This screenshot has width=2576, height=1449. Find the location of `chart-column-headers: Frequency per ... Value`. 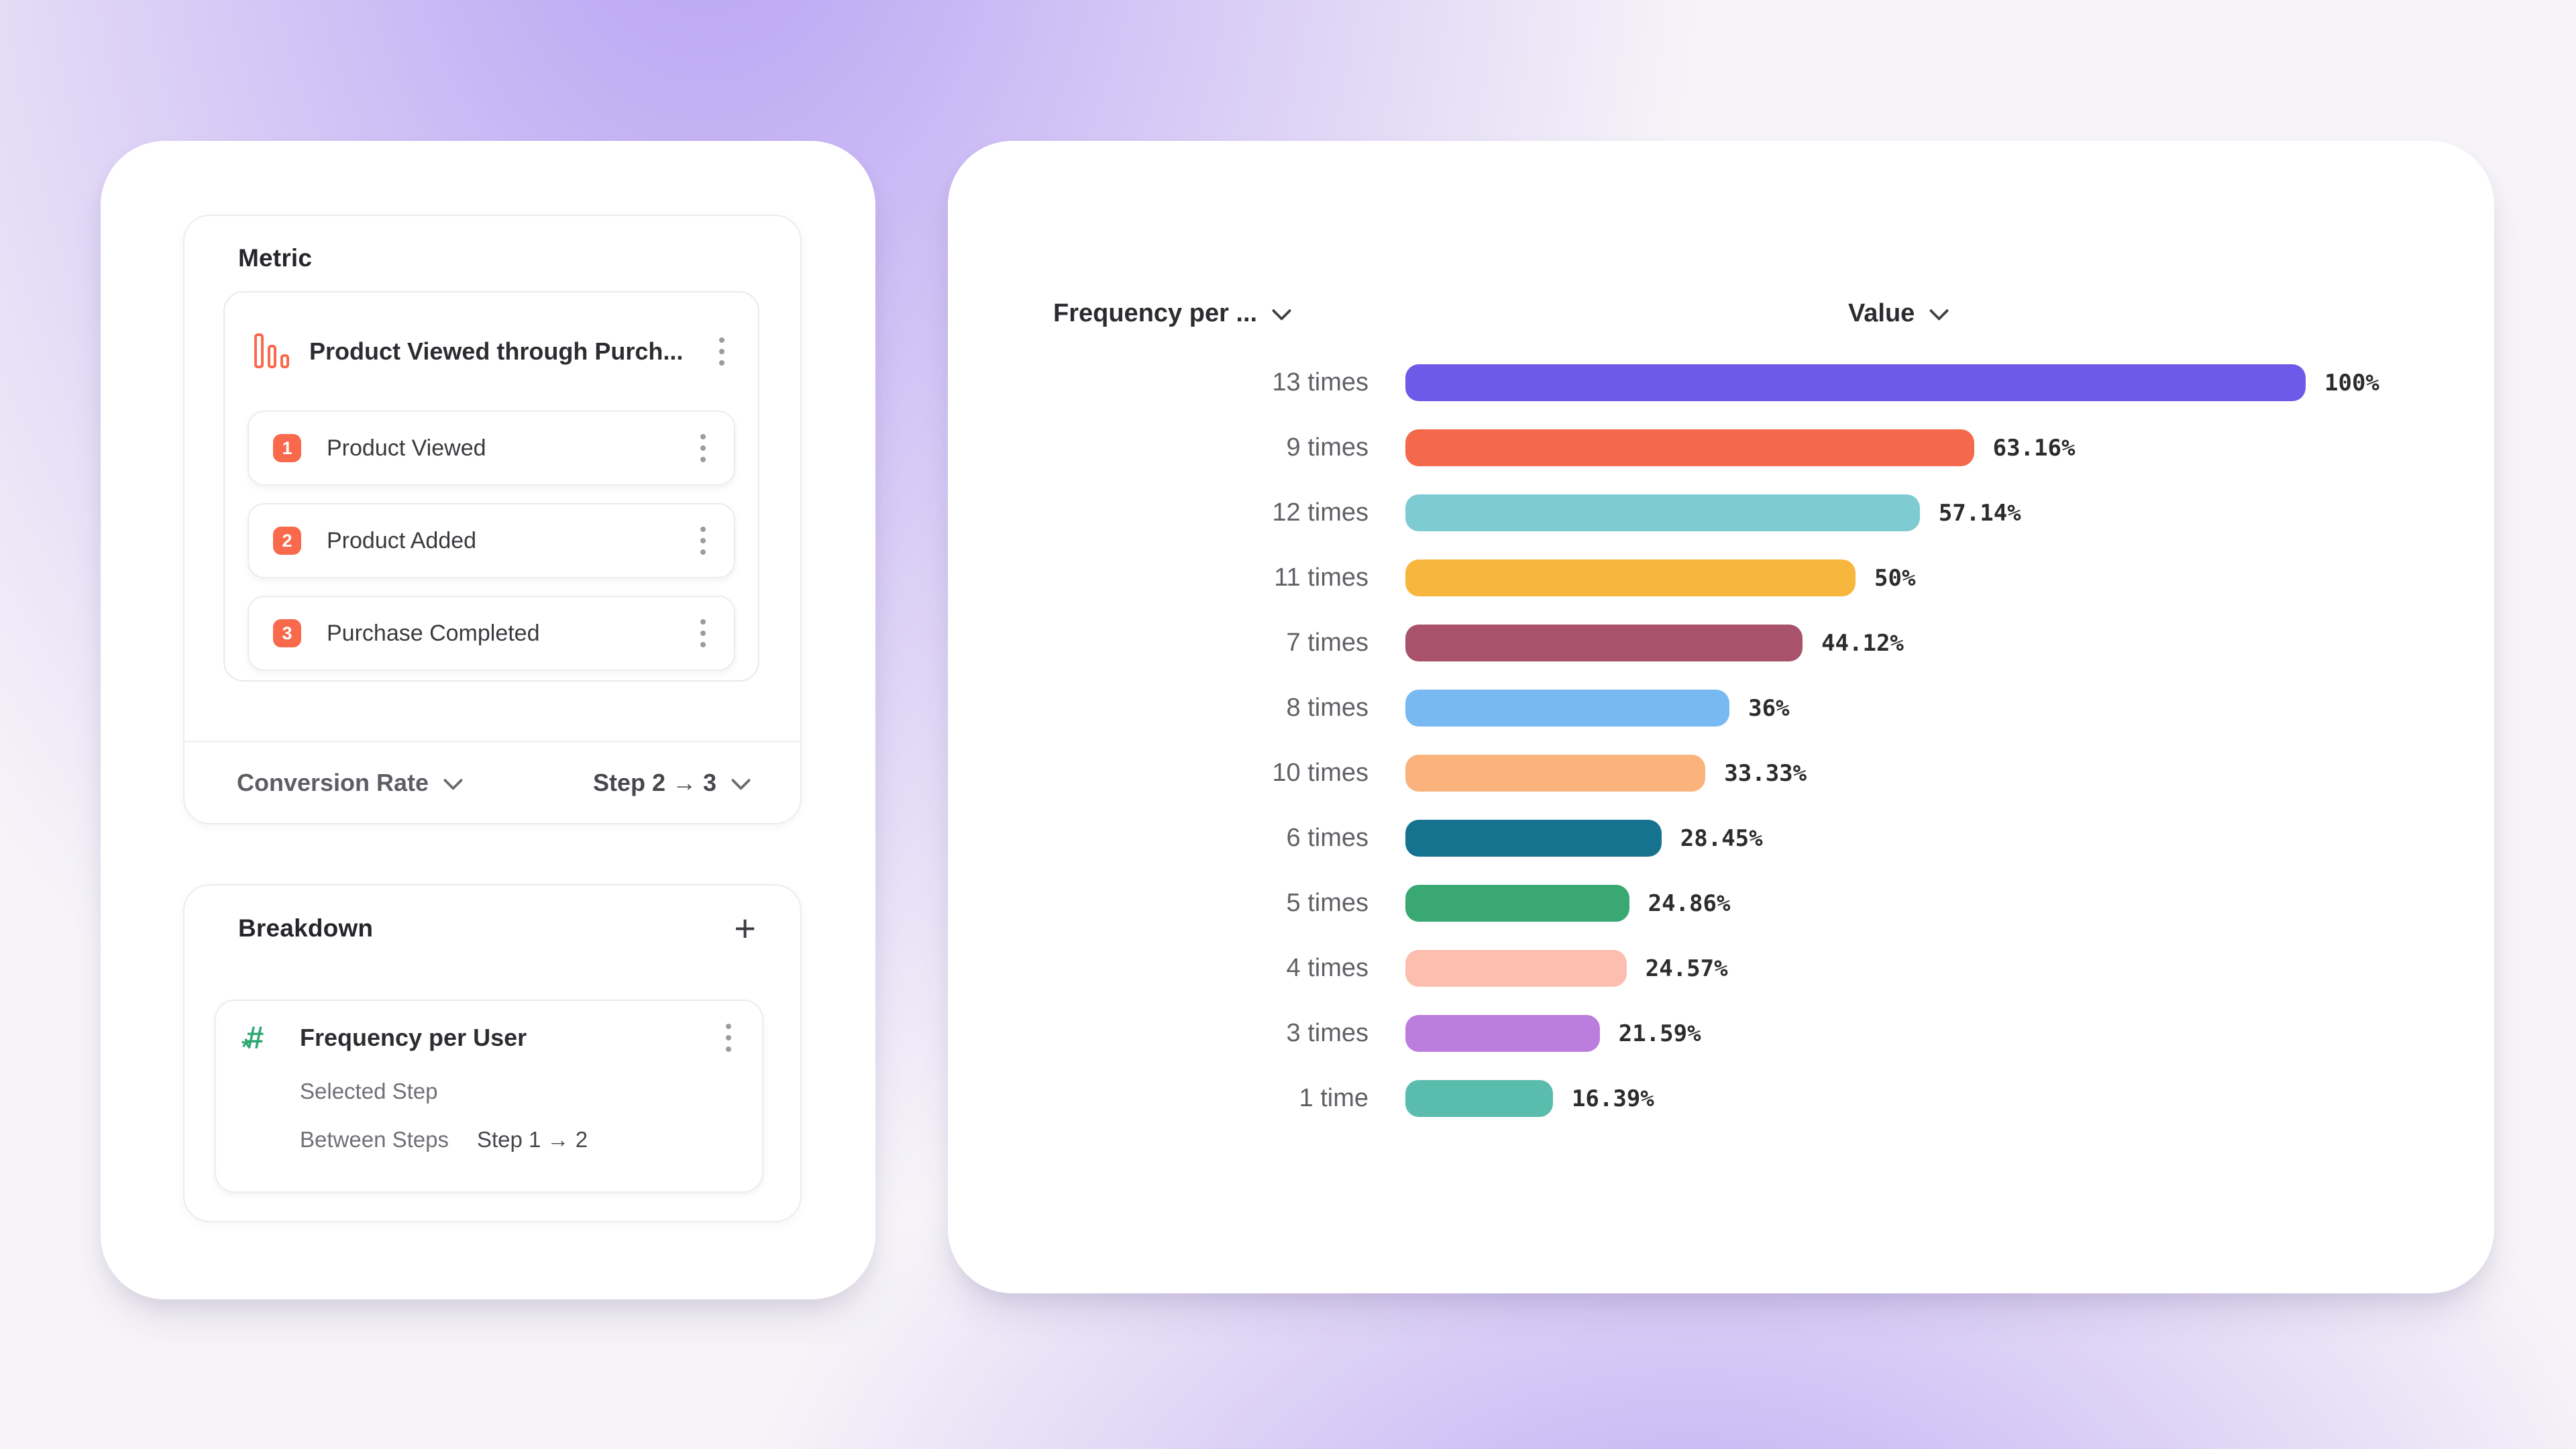

chart-column-headers: Frequency per ... Value is located at coordinates (1721, 316).